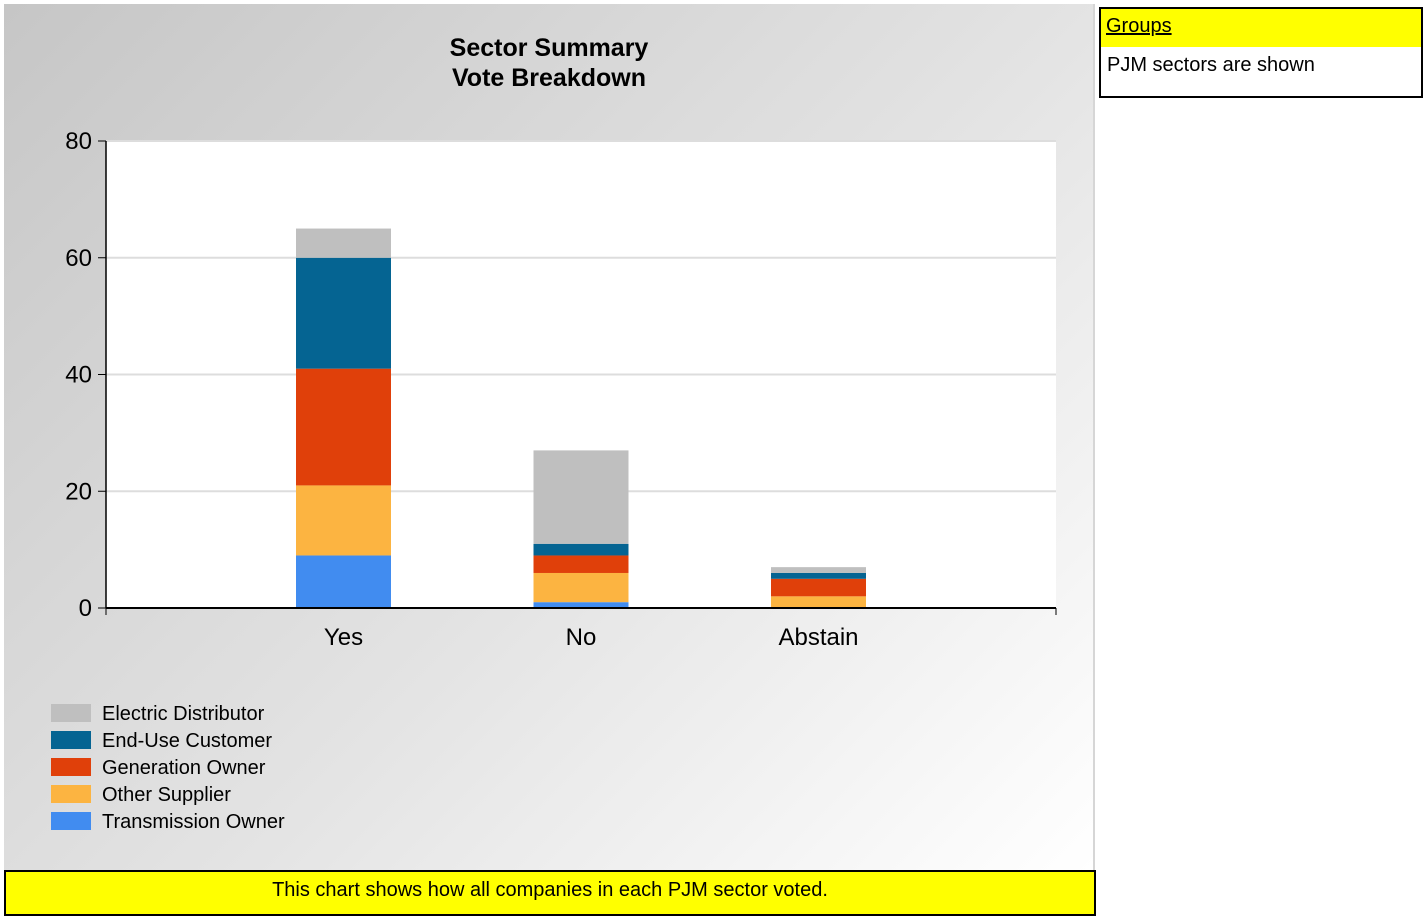  What do you see at coordinates (818, 587) in the screenshot?
I see `bar-segment-abstain-generation-owner` at bounding box center [818, 587].